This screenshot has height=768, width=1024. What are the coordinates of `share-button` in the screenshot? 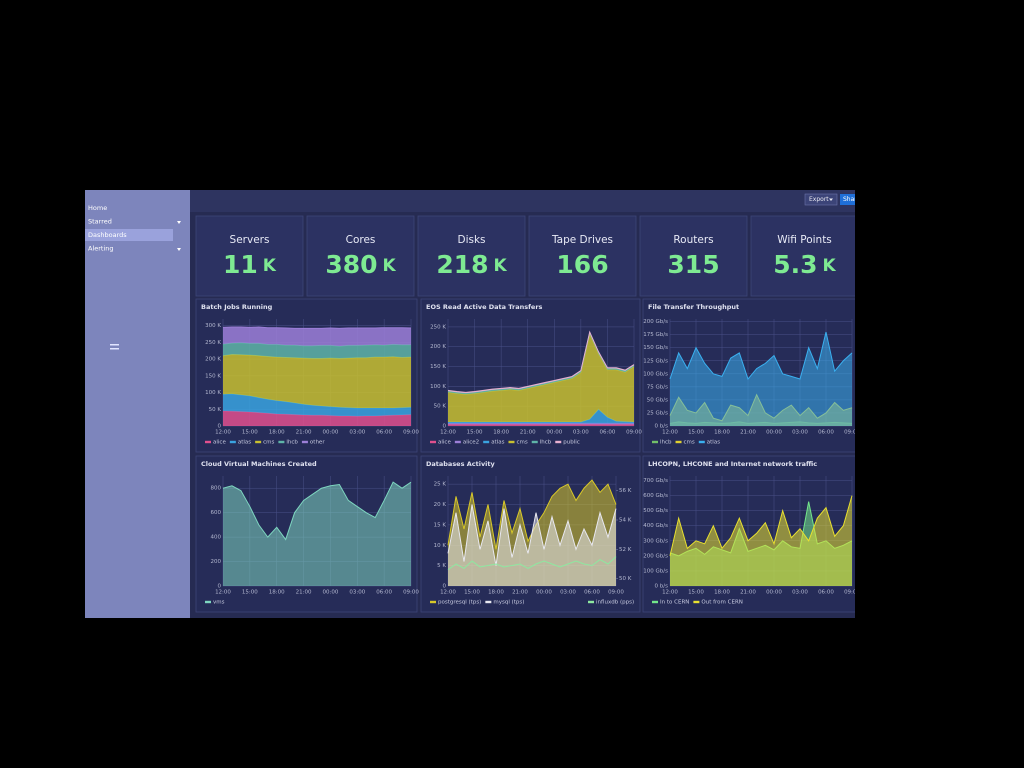 It's located at (852, 199).